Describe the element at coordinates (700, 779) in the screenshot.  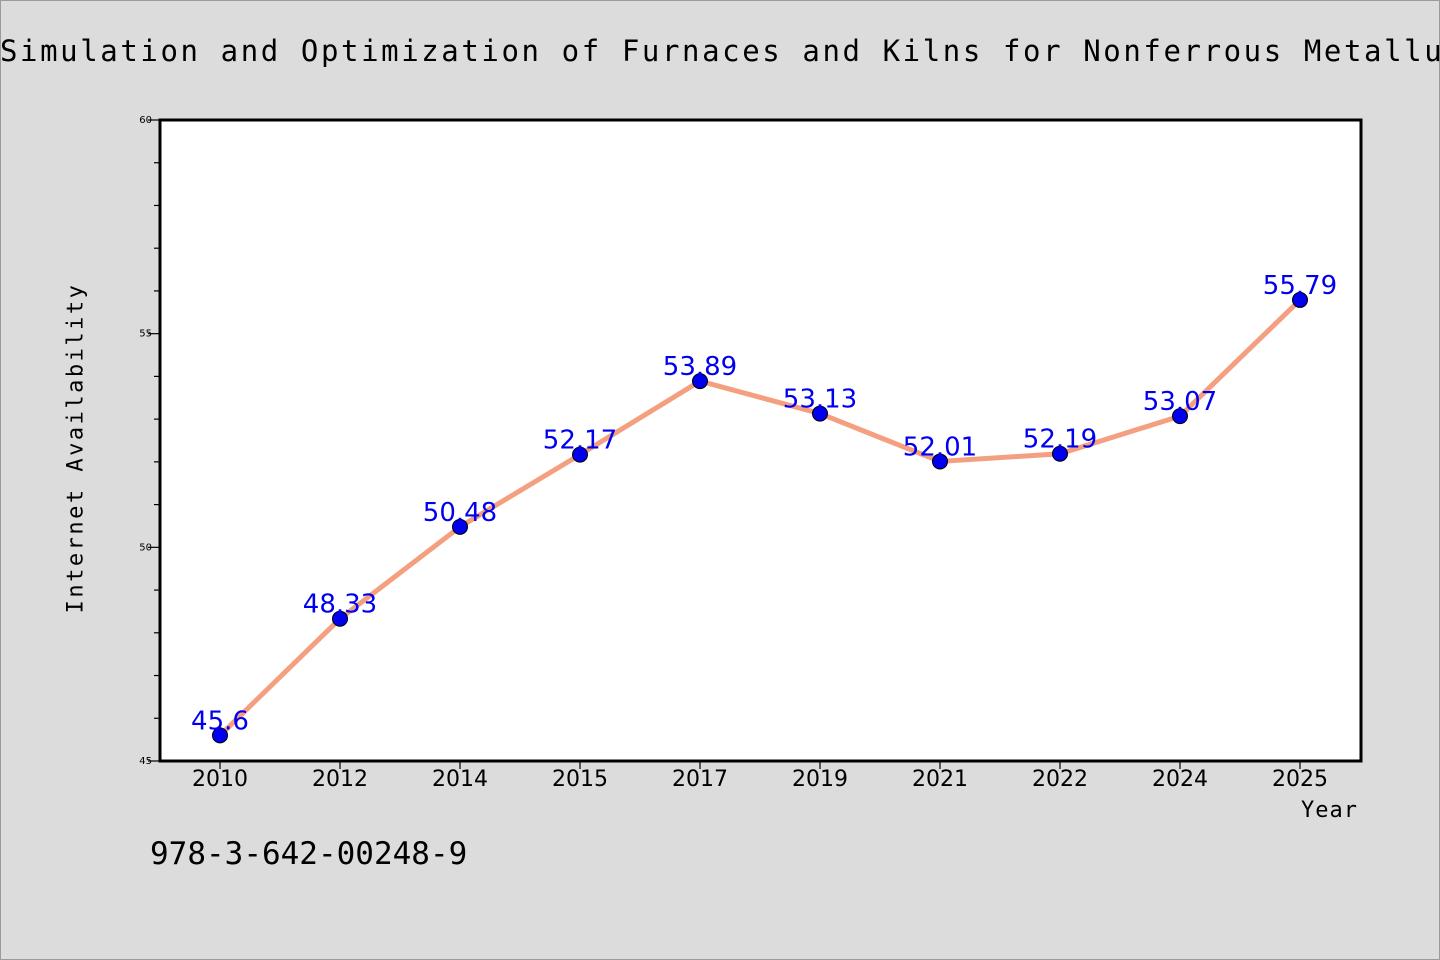
I see `x-tick-label: 2017` at that location.